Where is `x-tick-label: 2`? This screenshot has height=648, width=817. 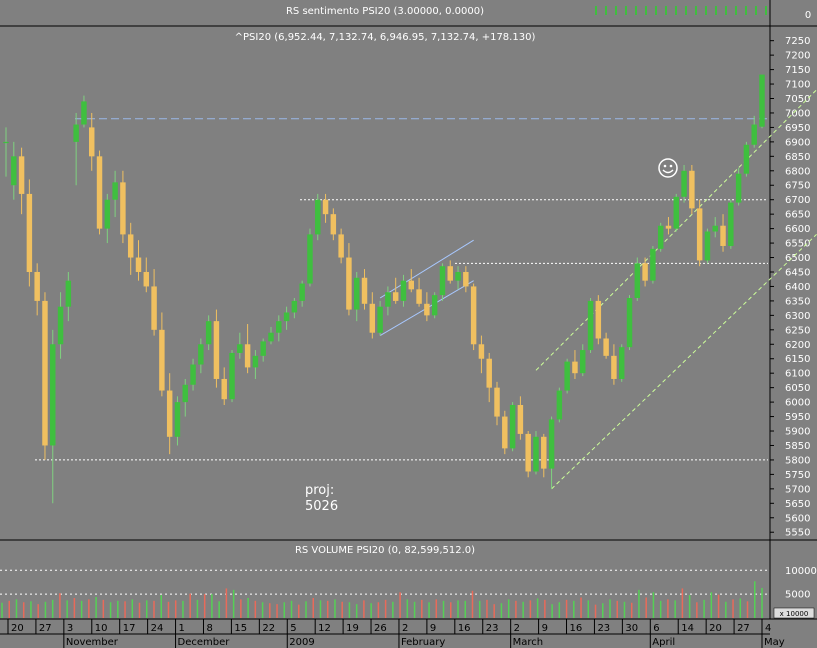 x-tick-label: 2 is located at coordinates (405, 628).